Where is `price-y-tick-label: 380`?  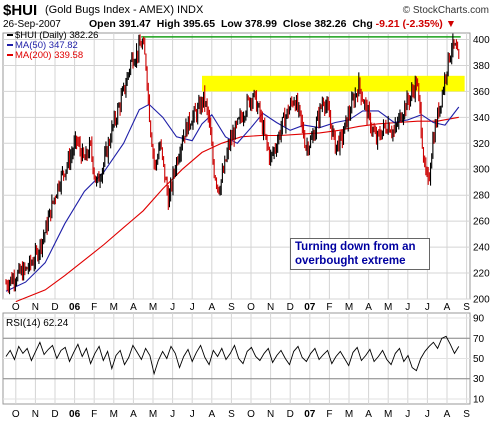
price-y-tick-label: 380 is located at coordinates (481, 66).